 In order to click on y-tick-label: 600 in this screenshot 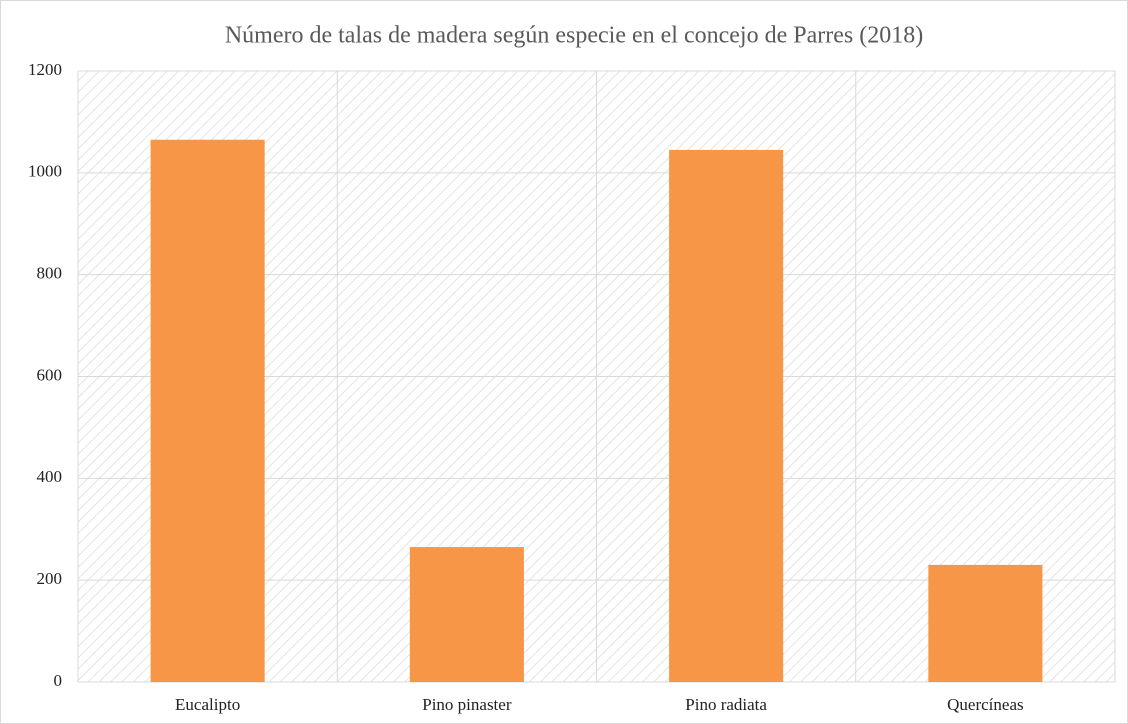, I will do `click(50, 374)`.